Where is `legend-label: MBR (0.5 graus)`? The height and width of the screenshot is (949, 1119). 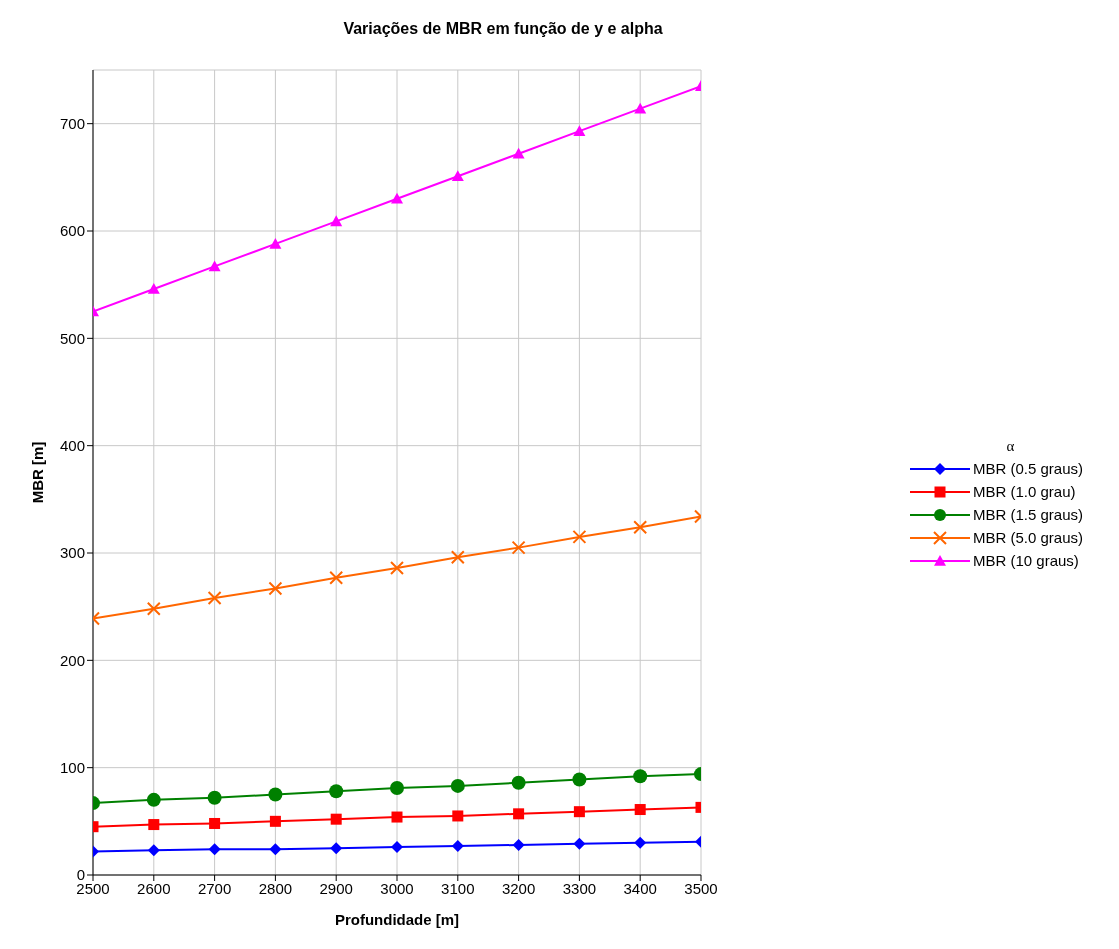
legend-label: MBR (0.5 graus) is located at coordinates (1028, 468).